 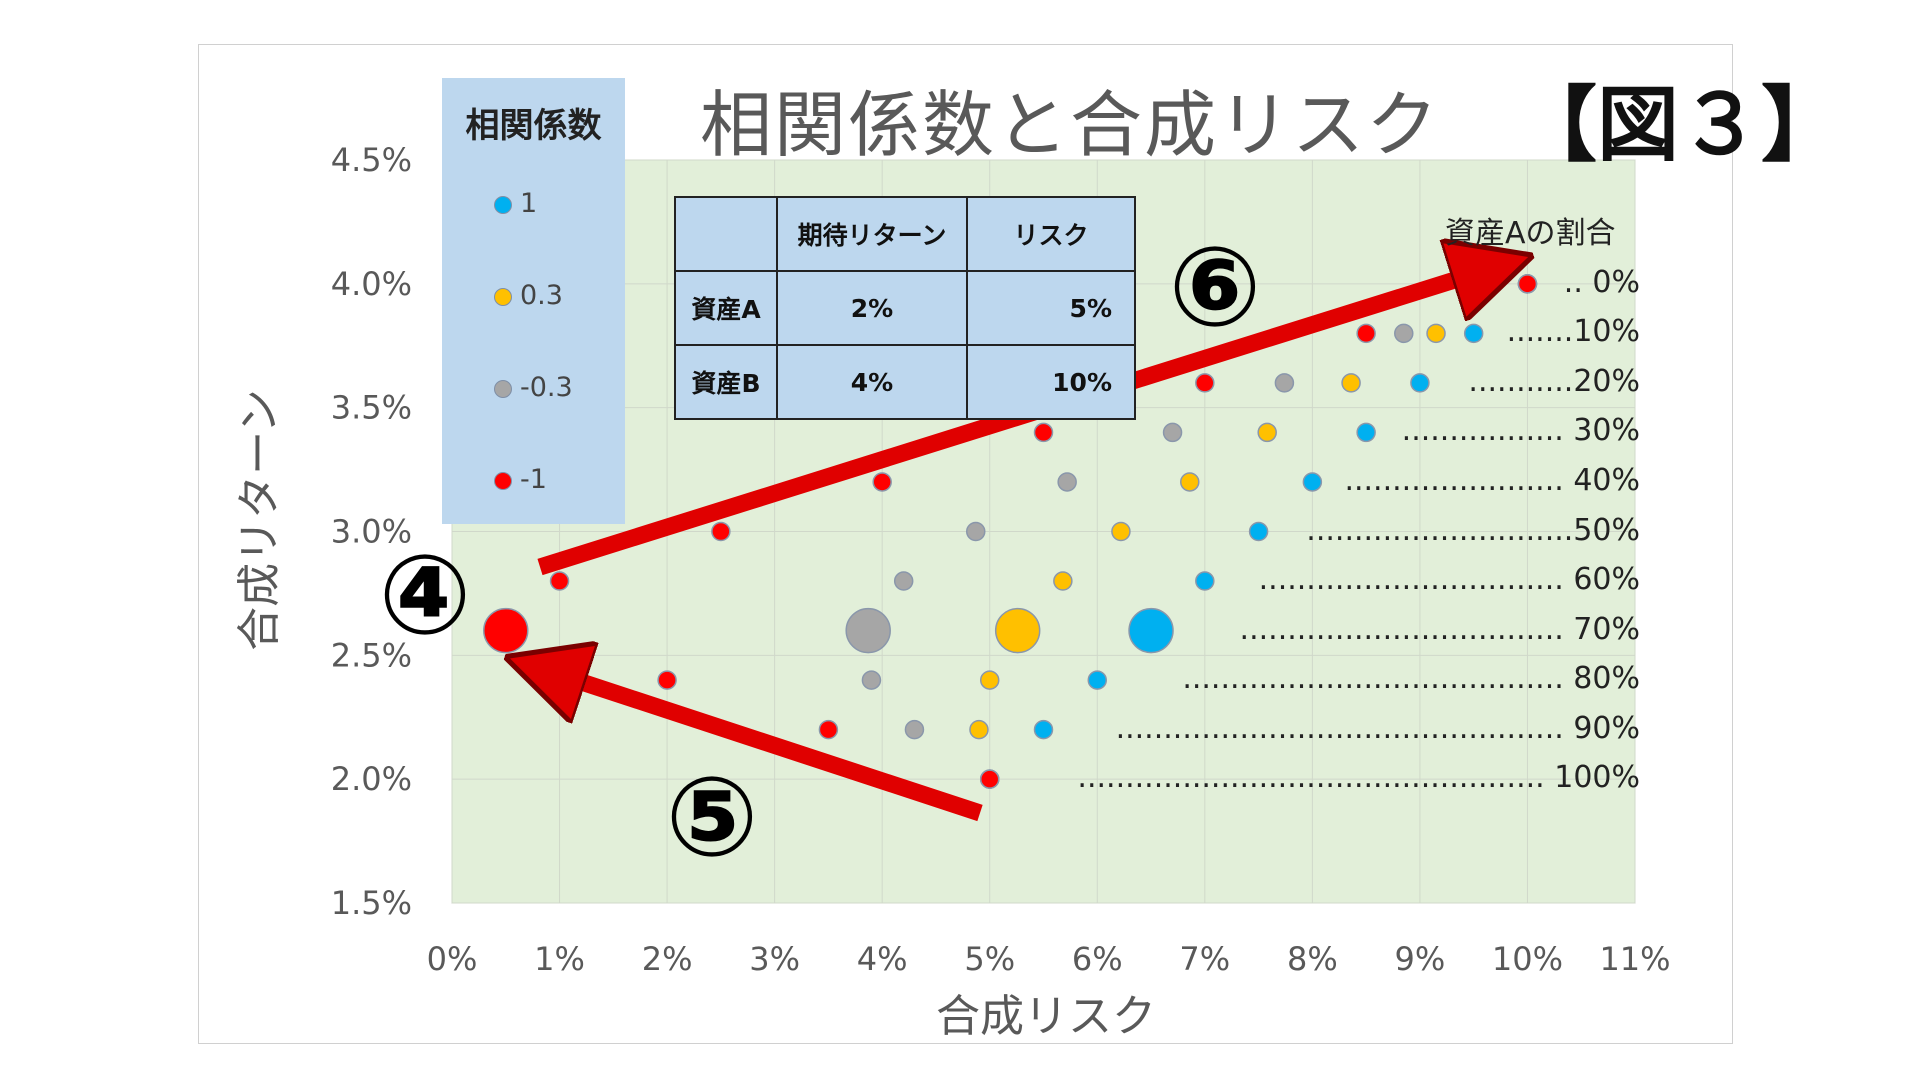 I want to click on x-tick-label: 0%, so click(x=452, y=959).